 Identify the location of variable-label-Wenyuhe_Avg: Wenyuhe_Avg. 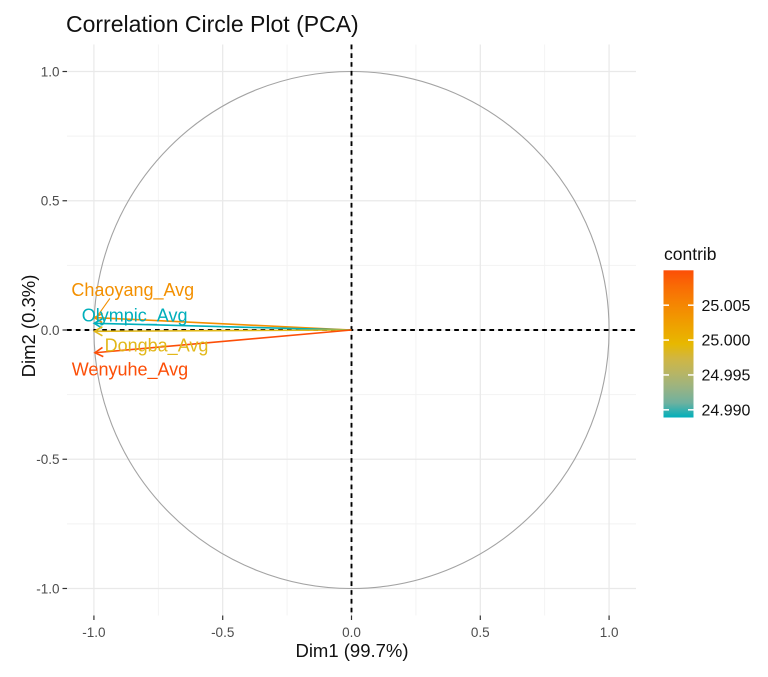
(130, 369).